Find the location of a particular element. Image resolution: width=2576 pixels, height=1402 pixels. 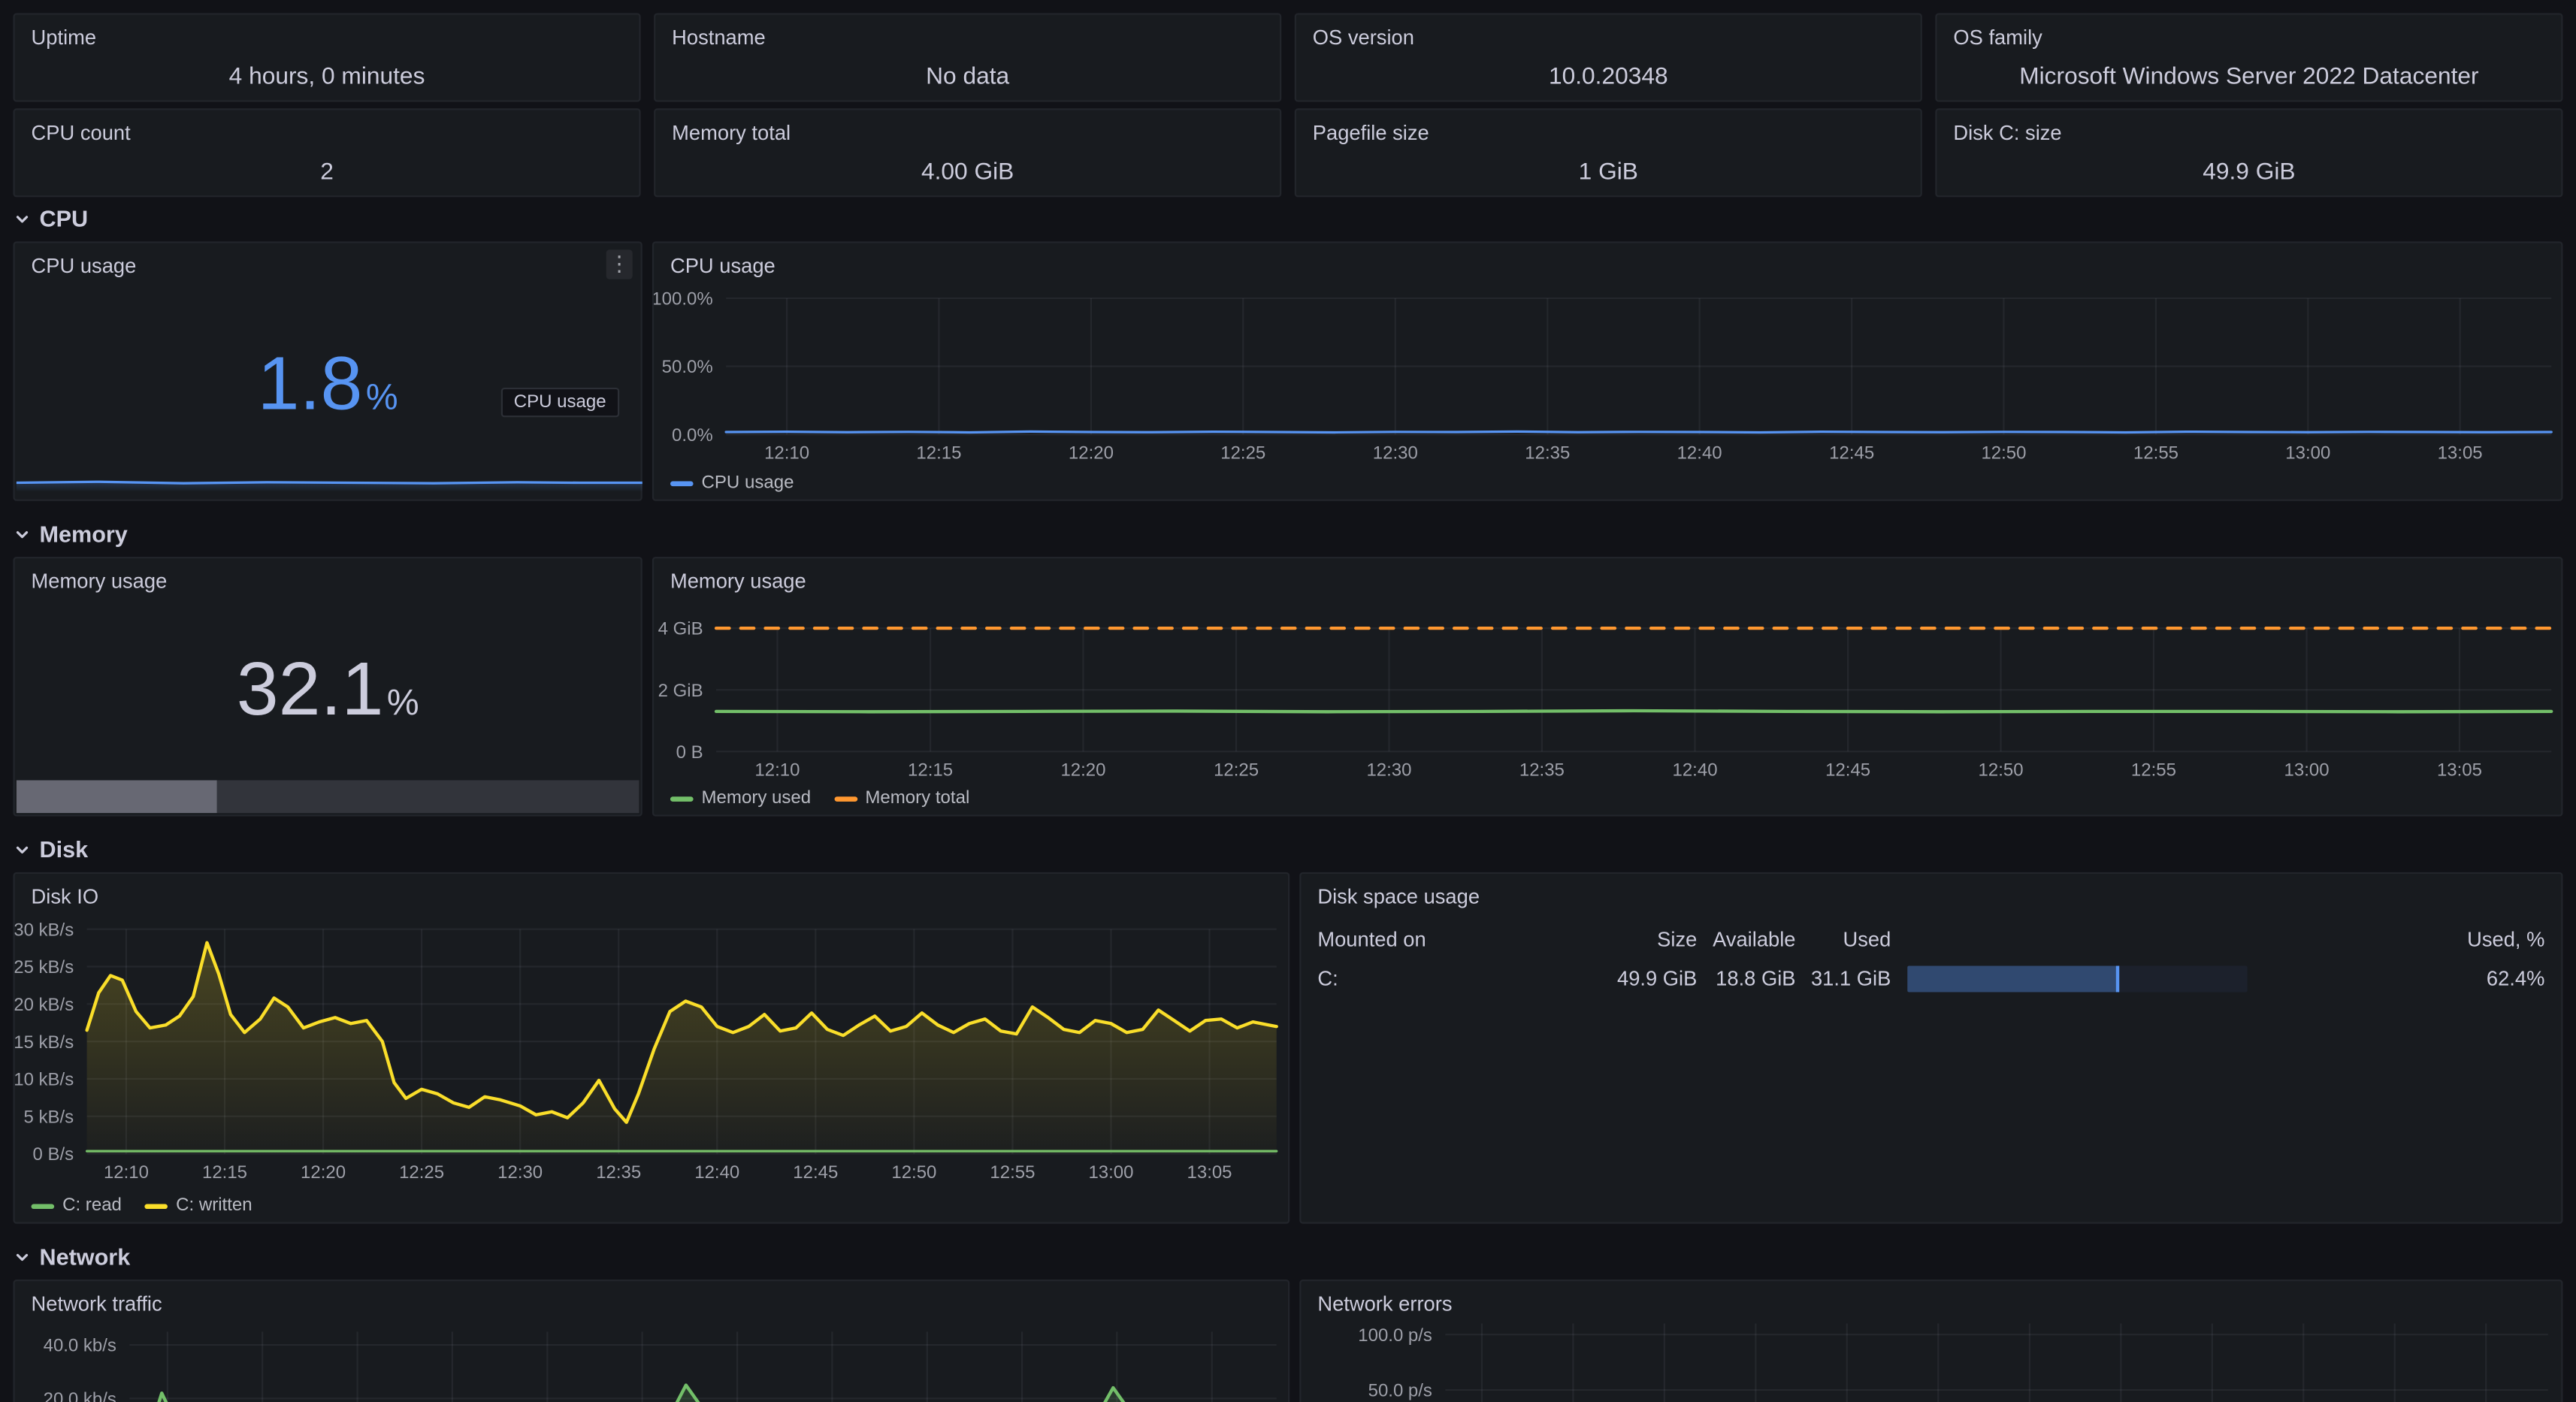

panel-title: OS version is located at coordinates (1363, 38).